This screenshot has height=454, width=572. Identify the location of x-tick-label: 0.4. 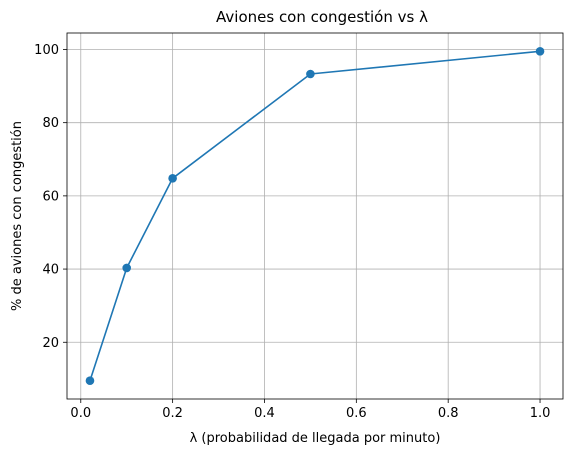
(264, 413).